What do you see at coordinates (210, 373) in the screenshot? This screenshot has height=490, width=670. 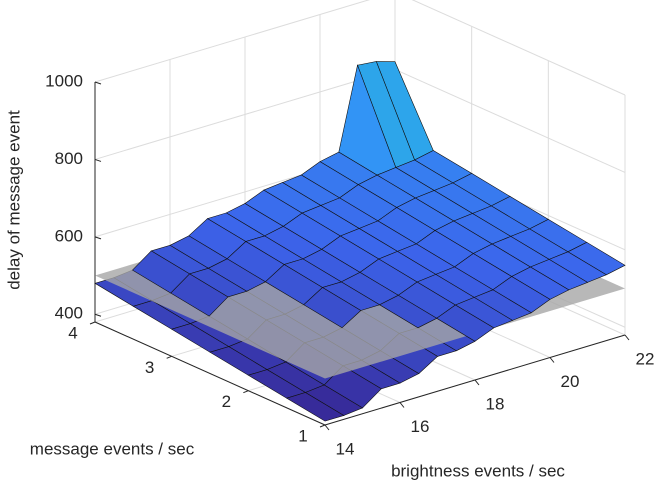 I see `y-axis` at bounding box center [210, 373].